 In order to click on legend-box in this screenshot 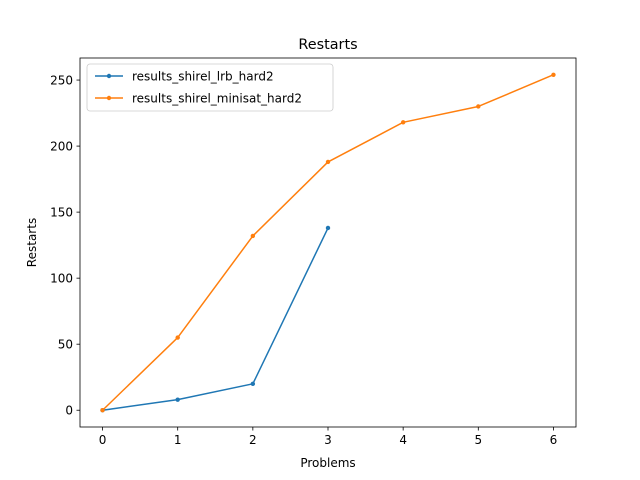, I will do `click(210, 87)`.